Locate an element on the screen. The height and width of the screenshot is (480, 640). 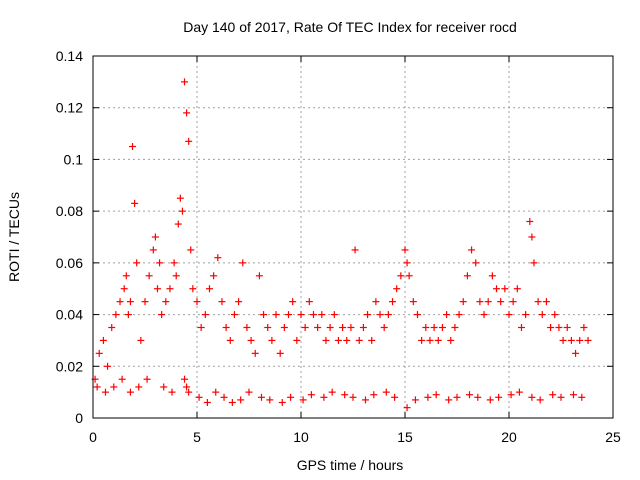
y-tick-label: 0.02 is located at coordinates (69, 366).